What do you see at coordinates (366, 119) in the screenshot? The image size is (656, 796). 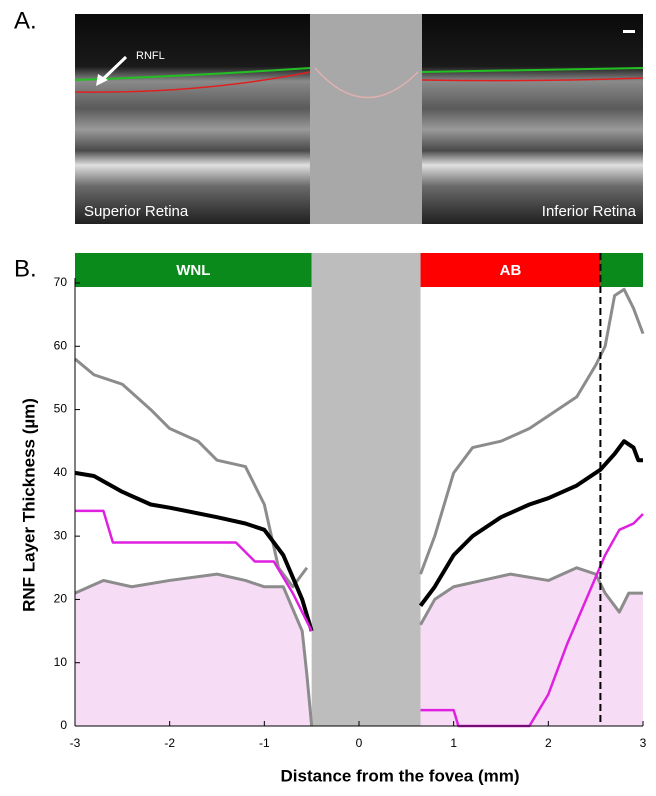 I see `fovea-mask` at bounding box center [366, 119].